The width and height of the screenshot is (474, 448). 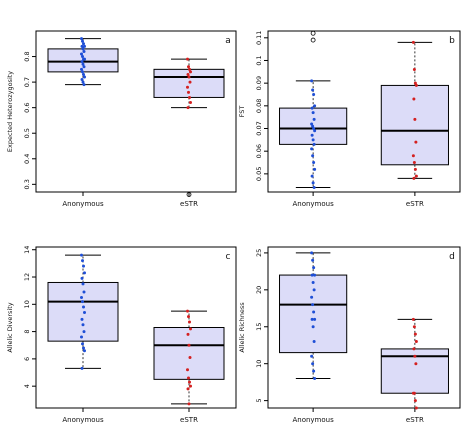 I want to click on y-tick-label: 6, so click(x=27, y=359).